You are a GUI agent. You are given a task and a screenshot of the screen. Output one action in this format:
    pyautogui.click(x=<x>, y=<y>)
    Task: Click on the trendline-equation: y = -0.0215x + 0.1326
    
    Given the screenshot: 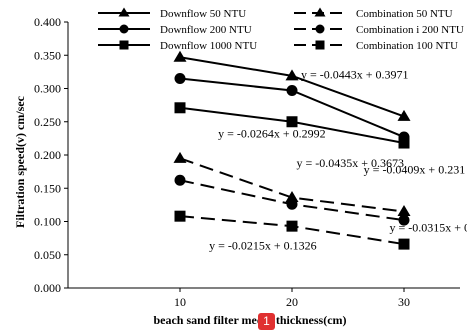 What is the action you would take?
    pyautogui.click(x=263, y=245)
    